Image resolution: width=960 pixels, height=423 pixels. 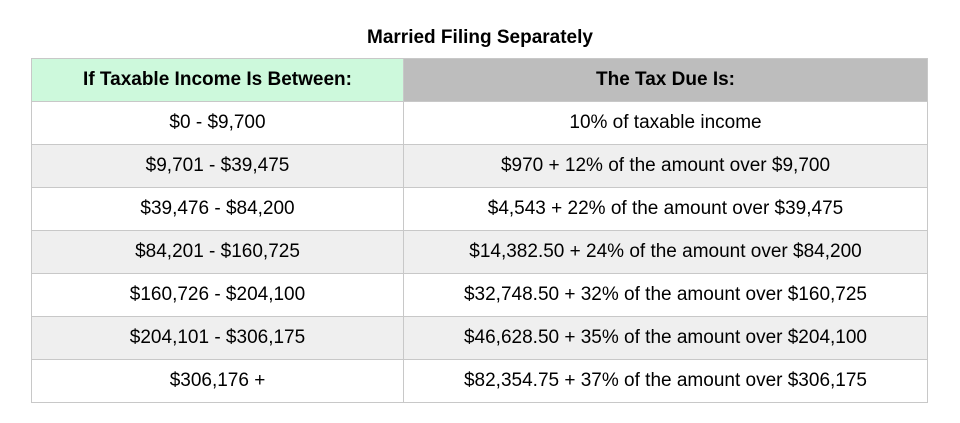 What do you see at coordinates (217, 123) in the screenshot?
I see `income-range-cell: $0 - $9,700` at bounding box center [217, 123].